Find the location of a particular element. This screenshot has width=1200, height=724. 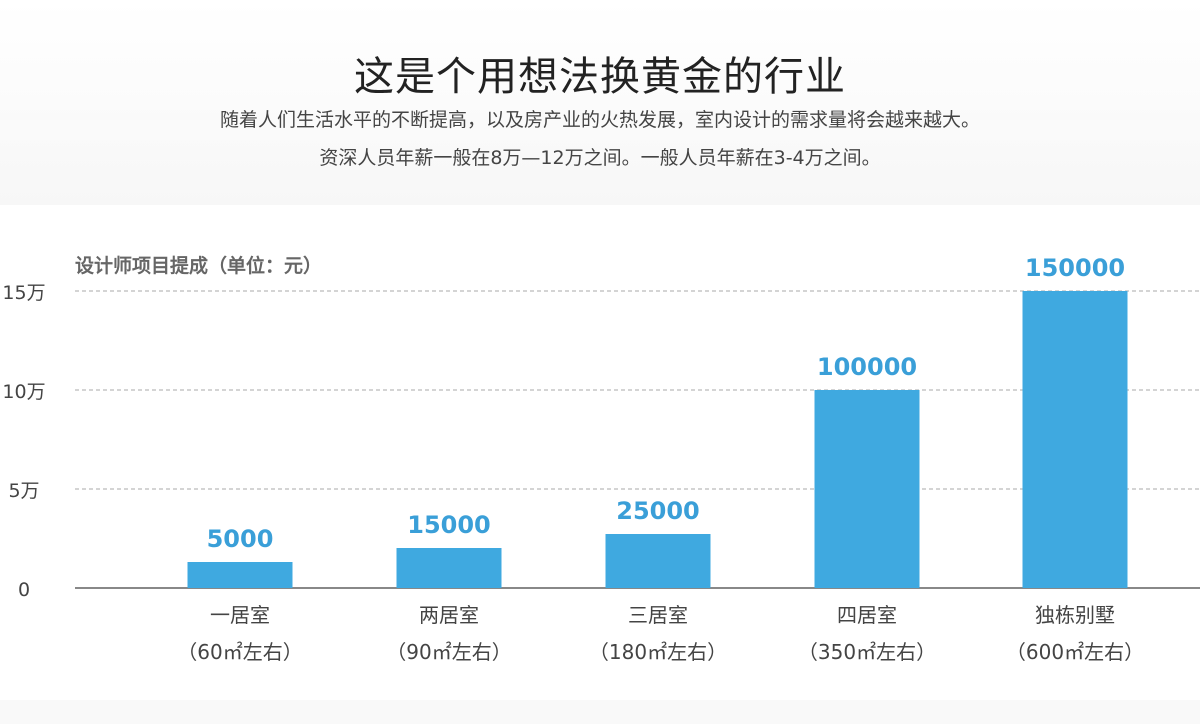

page-title: 这是个用想法换黄金的行业 is located at coordinates (600, 77).